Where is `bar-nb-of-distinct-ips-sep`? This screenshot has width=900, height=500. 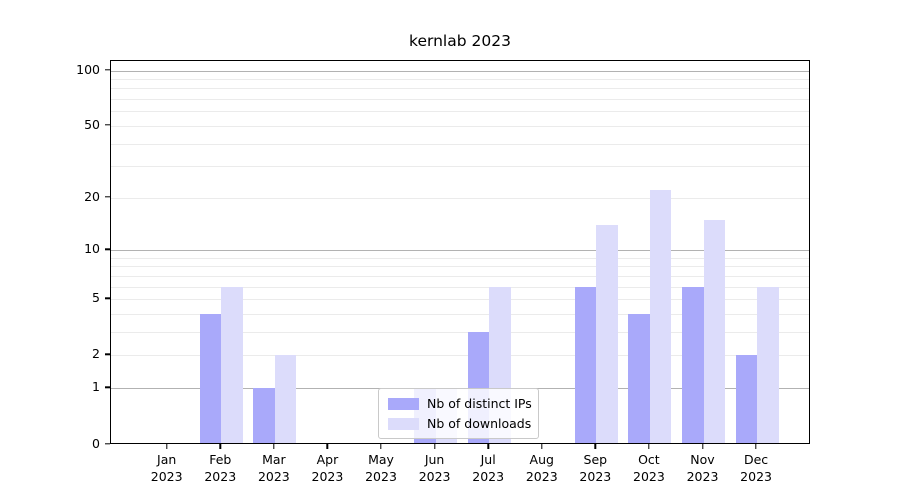
bar-nb-of-distinct-ips-sep is located at coordinates (585, 364).